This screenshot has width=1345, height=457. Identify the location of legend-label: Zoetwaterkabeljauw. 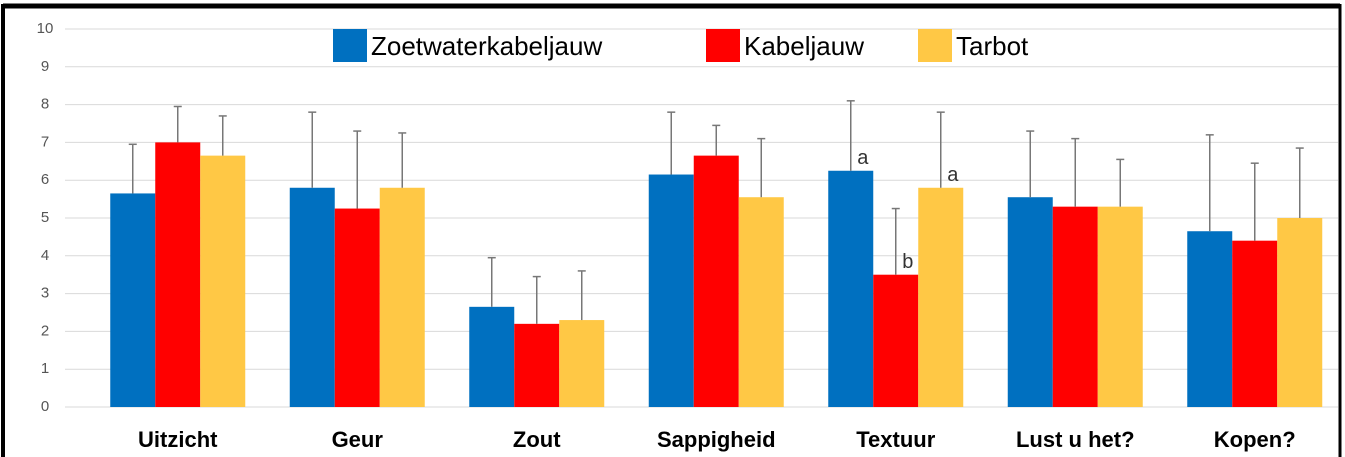
(486, 46).